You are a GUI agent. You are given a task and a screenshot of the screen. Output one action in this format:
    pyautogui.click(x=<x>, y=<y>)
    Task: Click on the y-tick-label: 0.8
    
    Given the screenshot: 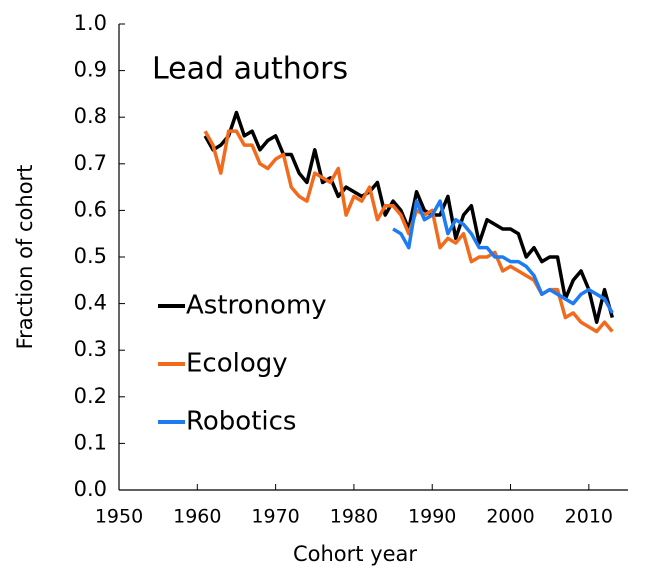 What is the action you would take?
    pyautogui.click(x=90, y=116)
    